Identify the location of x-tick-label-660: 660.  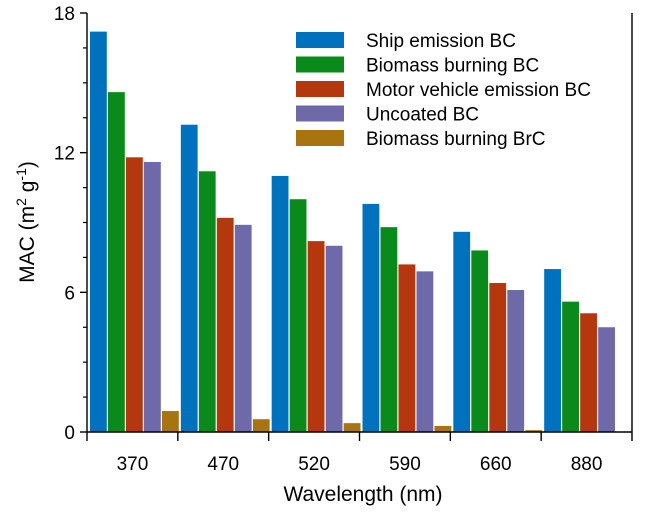
(496, 464).